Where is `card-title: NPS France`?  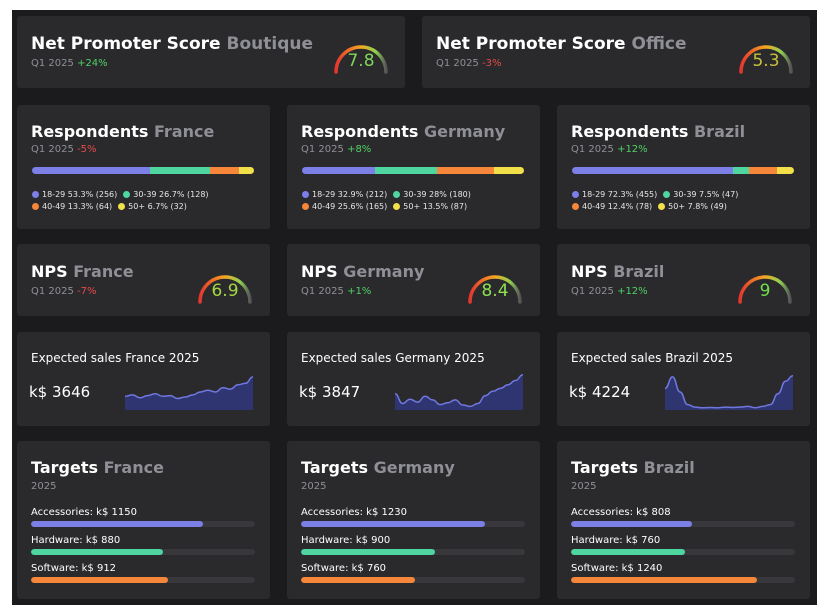 card-title: NPS France is located at coordinates (82, 271).